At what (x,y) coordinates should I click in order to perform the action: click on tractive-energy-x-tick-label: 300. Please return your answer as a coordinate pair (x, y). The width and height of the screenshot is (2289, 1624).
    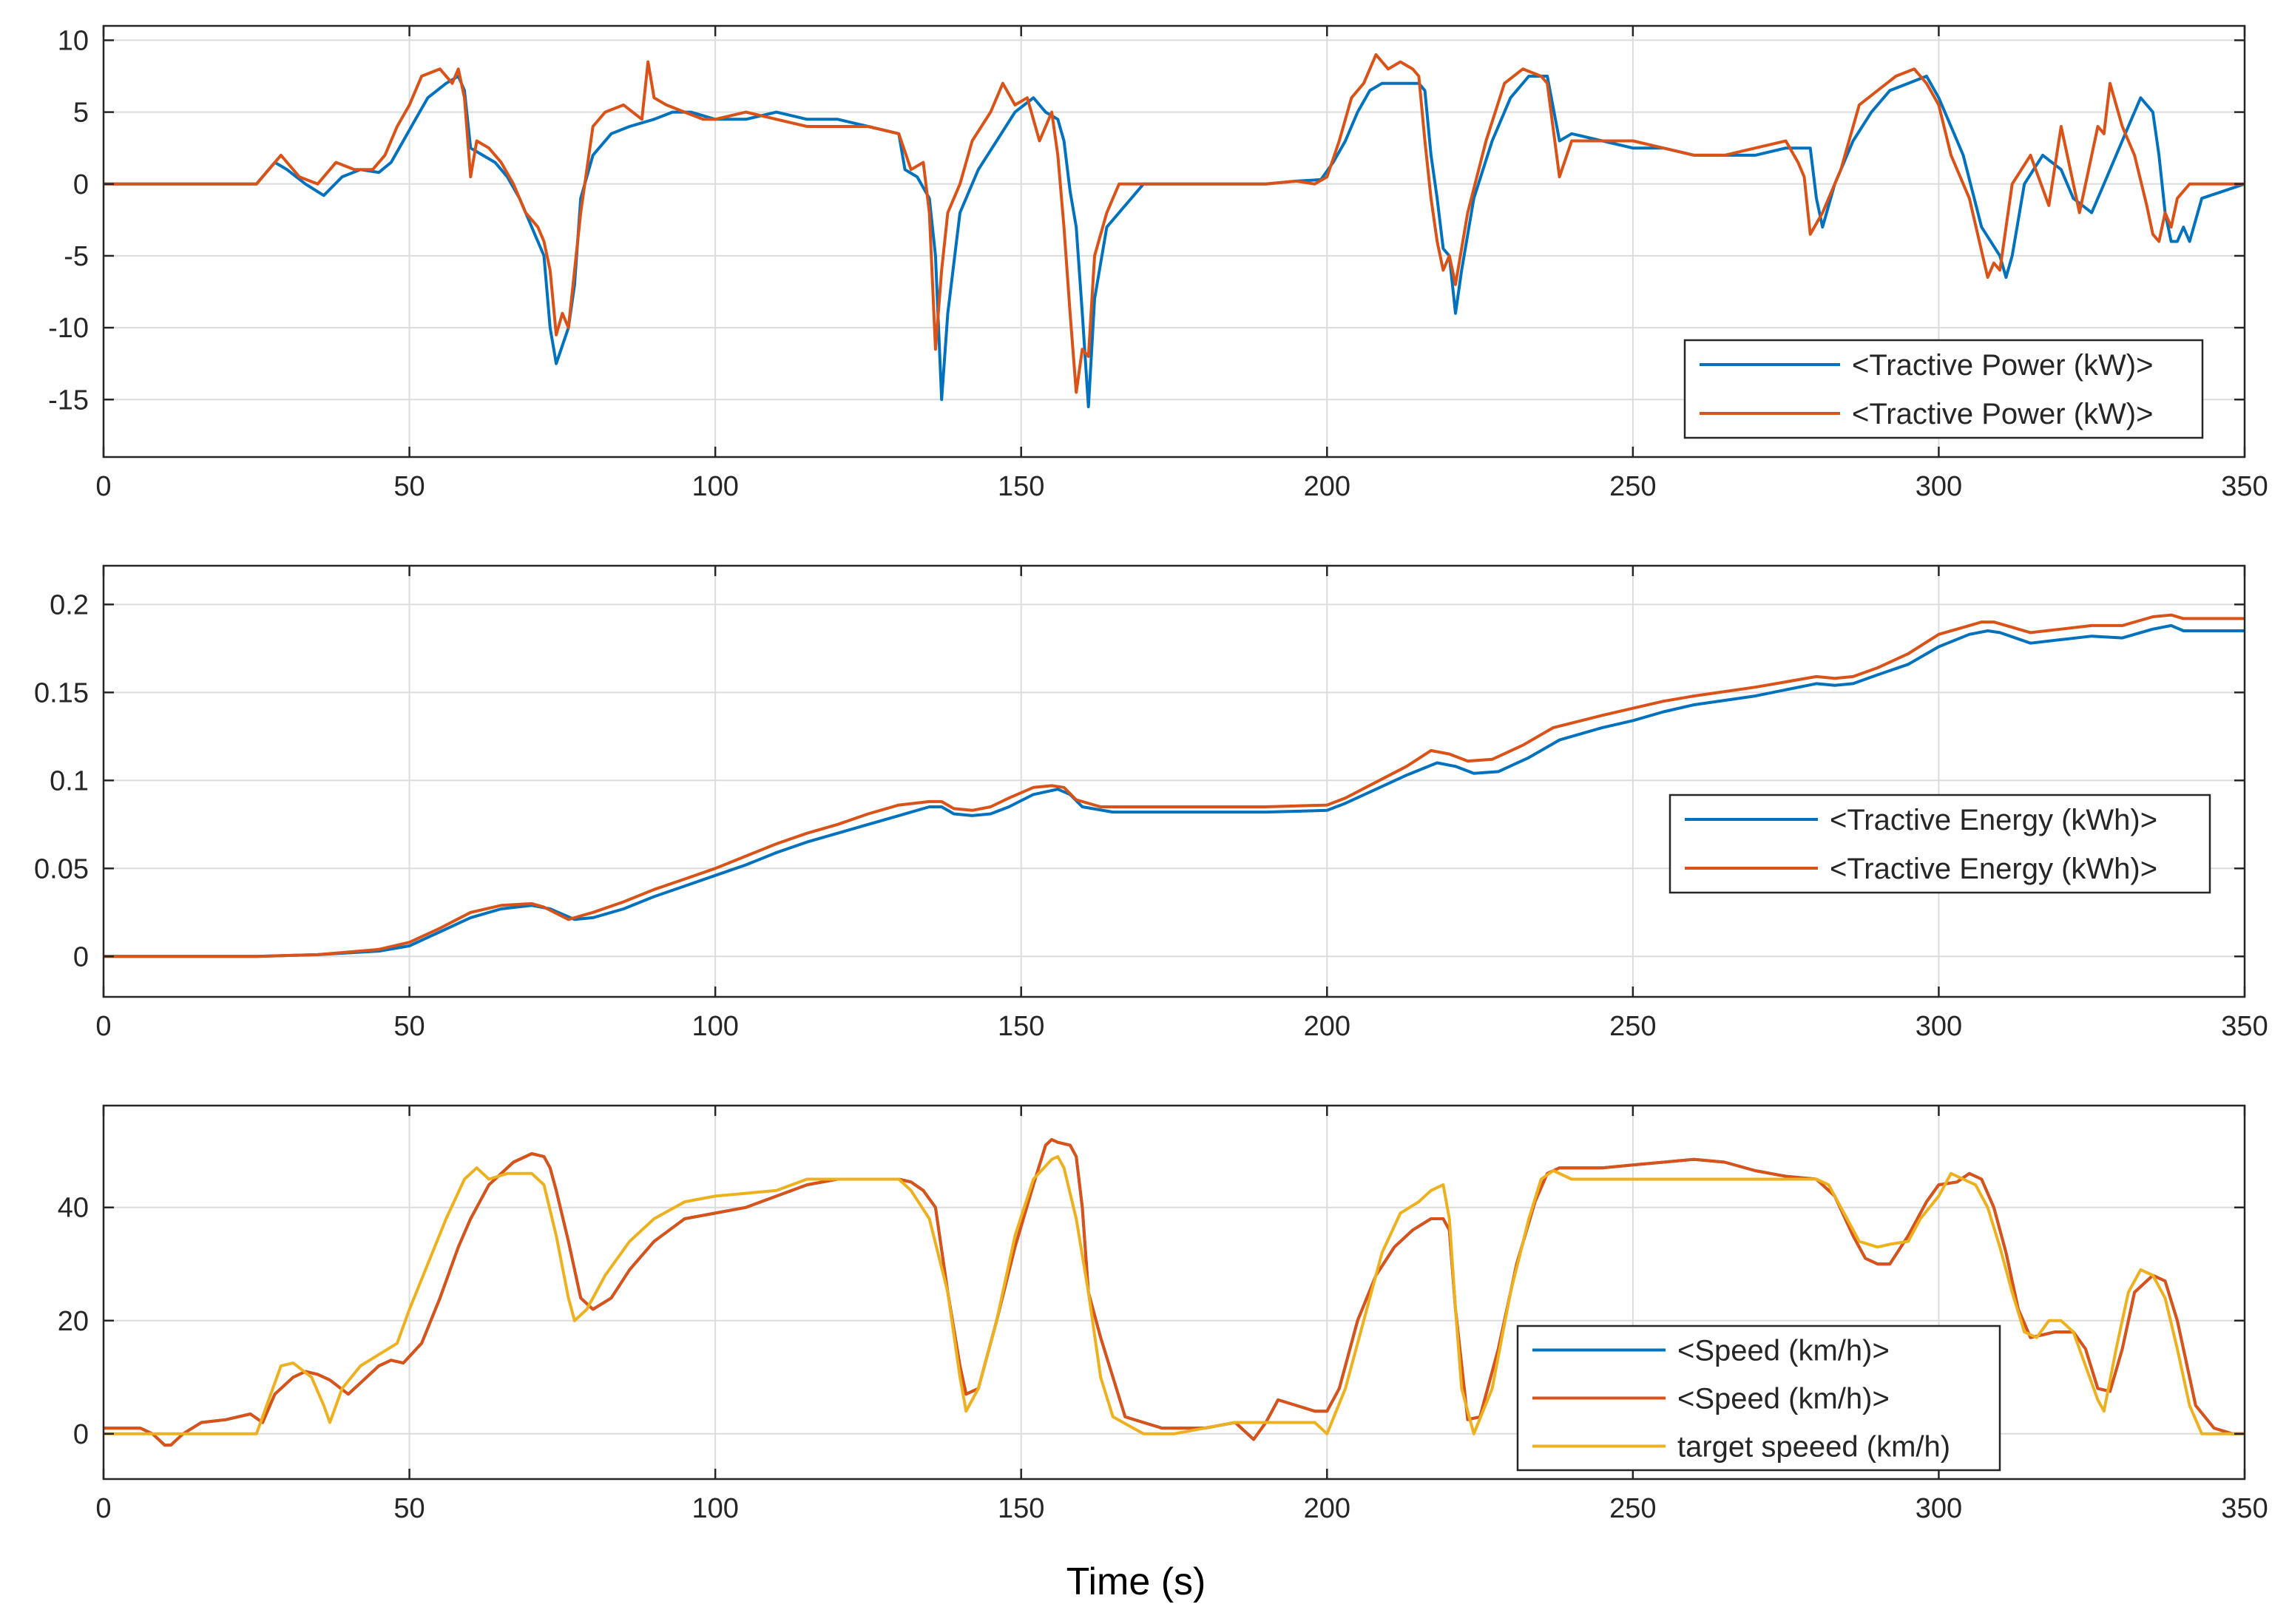
    Looking at the image, I should click on (1939, 1026).